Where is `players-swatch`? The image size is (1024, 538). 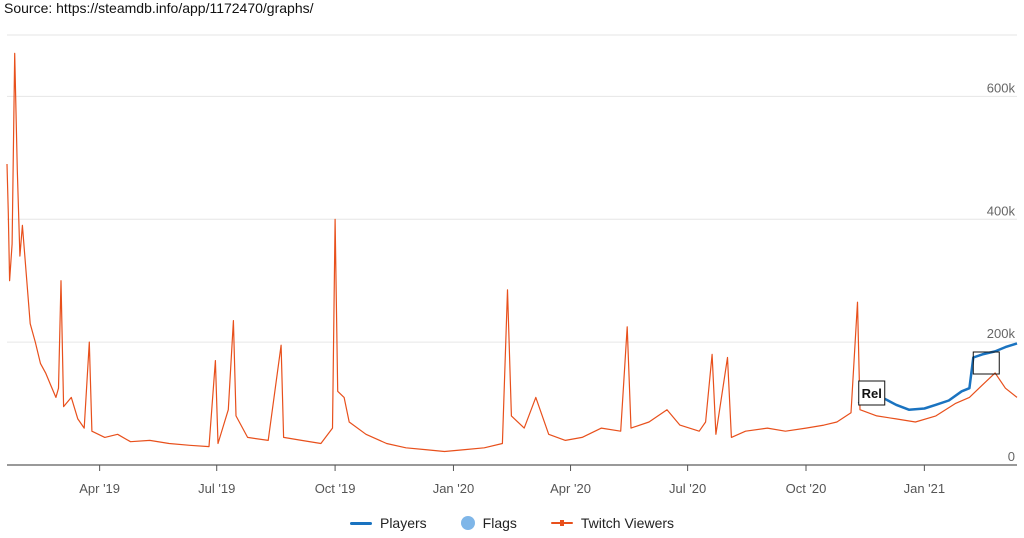 players-swatch is located at coordinates (360, 523).